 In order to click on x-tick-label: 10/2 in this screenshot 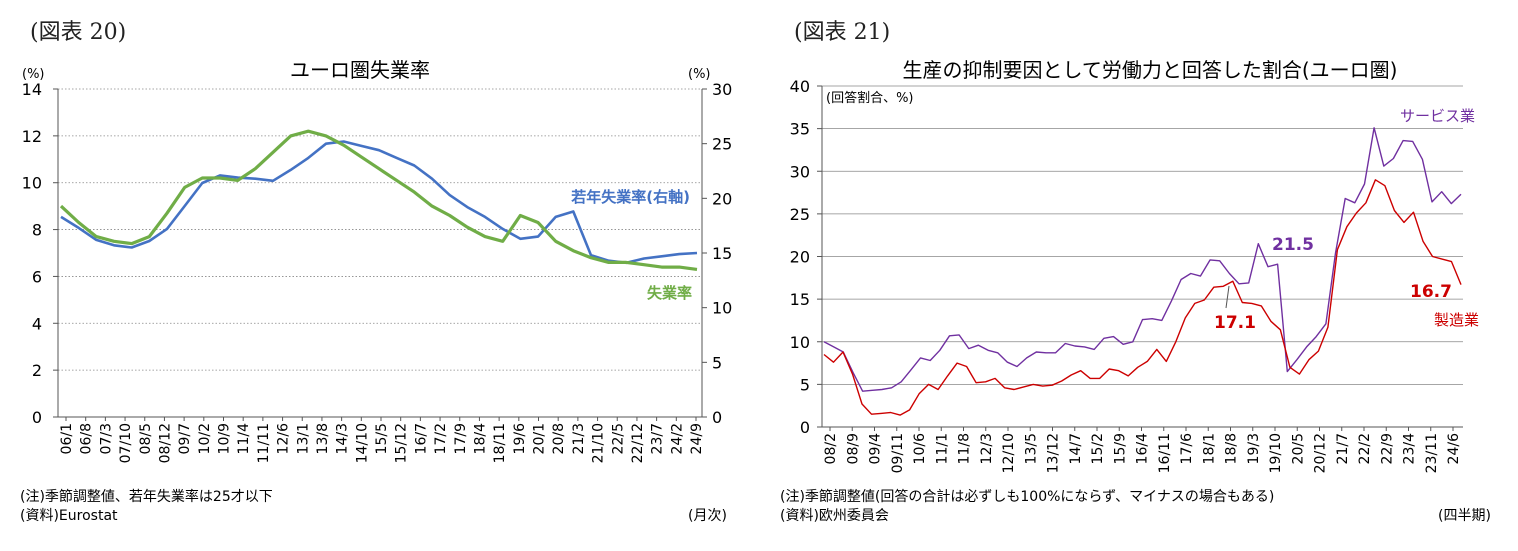, I will do `click(205, 438)`.